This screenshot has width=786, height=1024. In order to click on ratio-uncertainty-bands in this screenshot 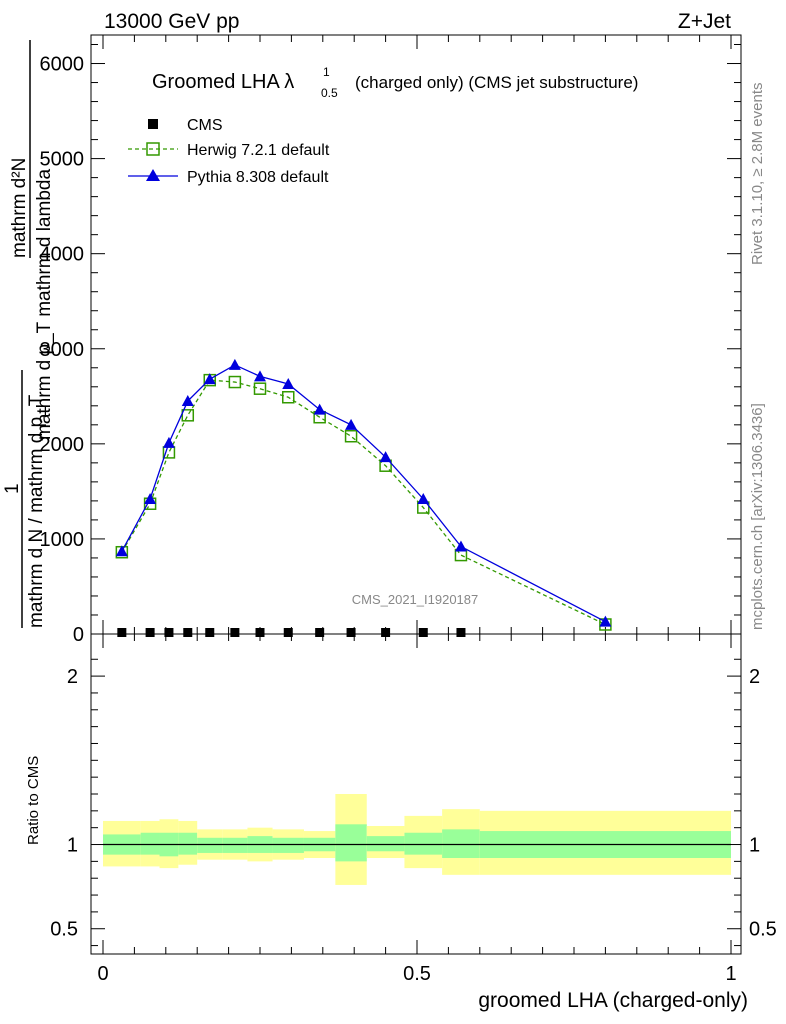, I will do `click(417, 839)`.